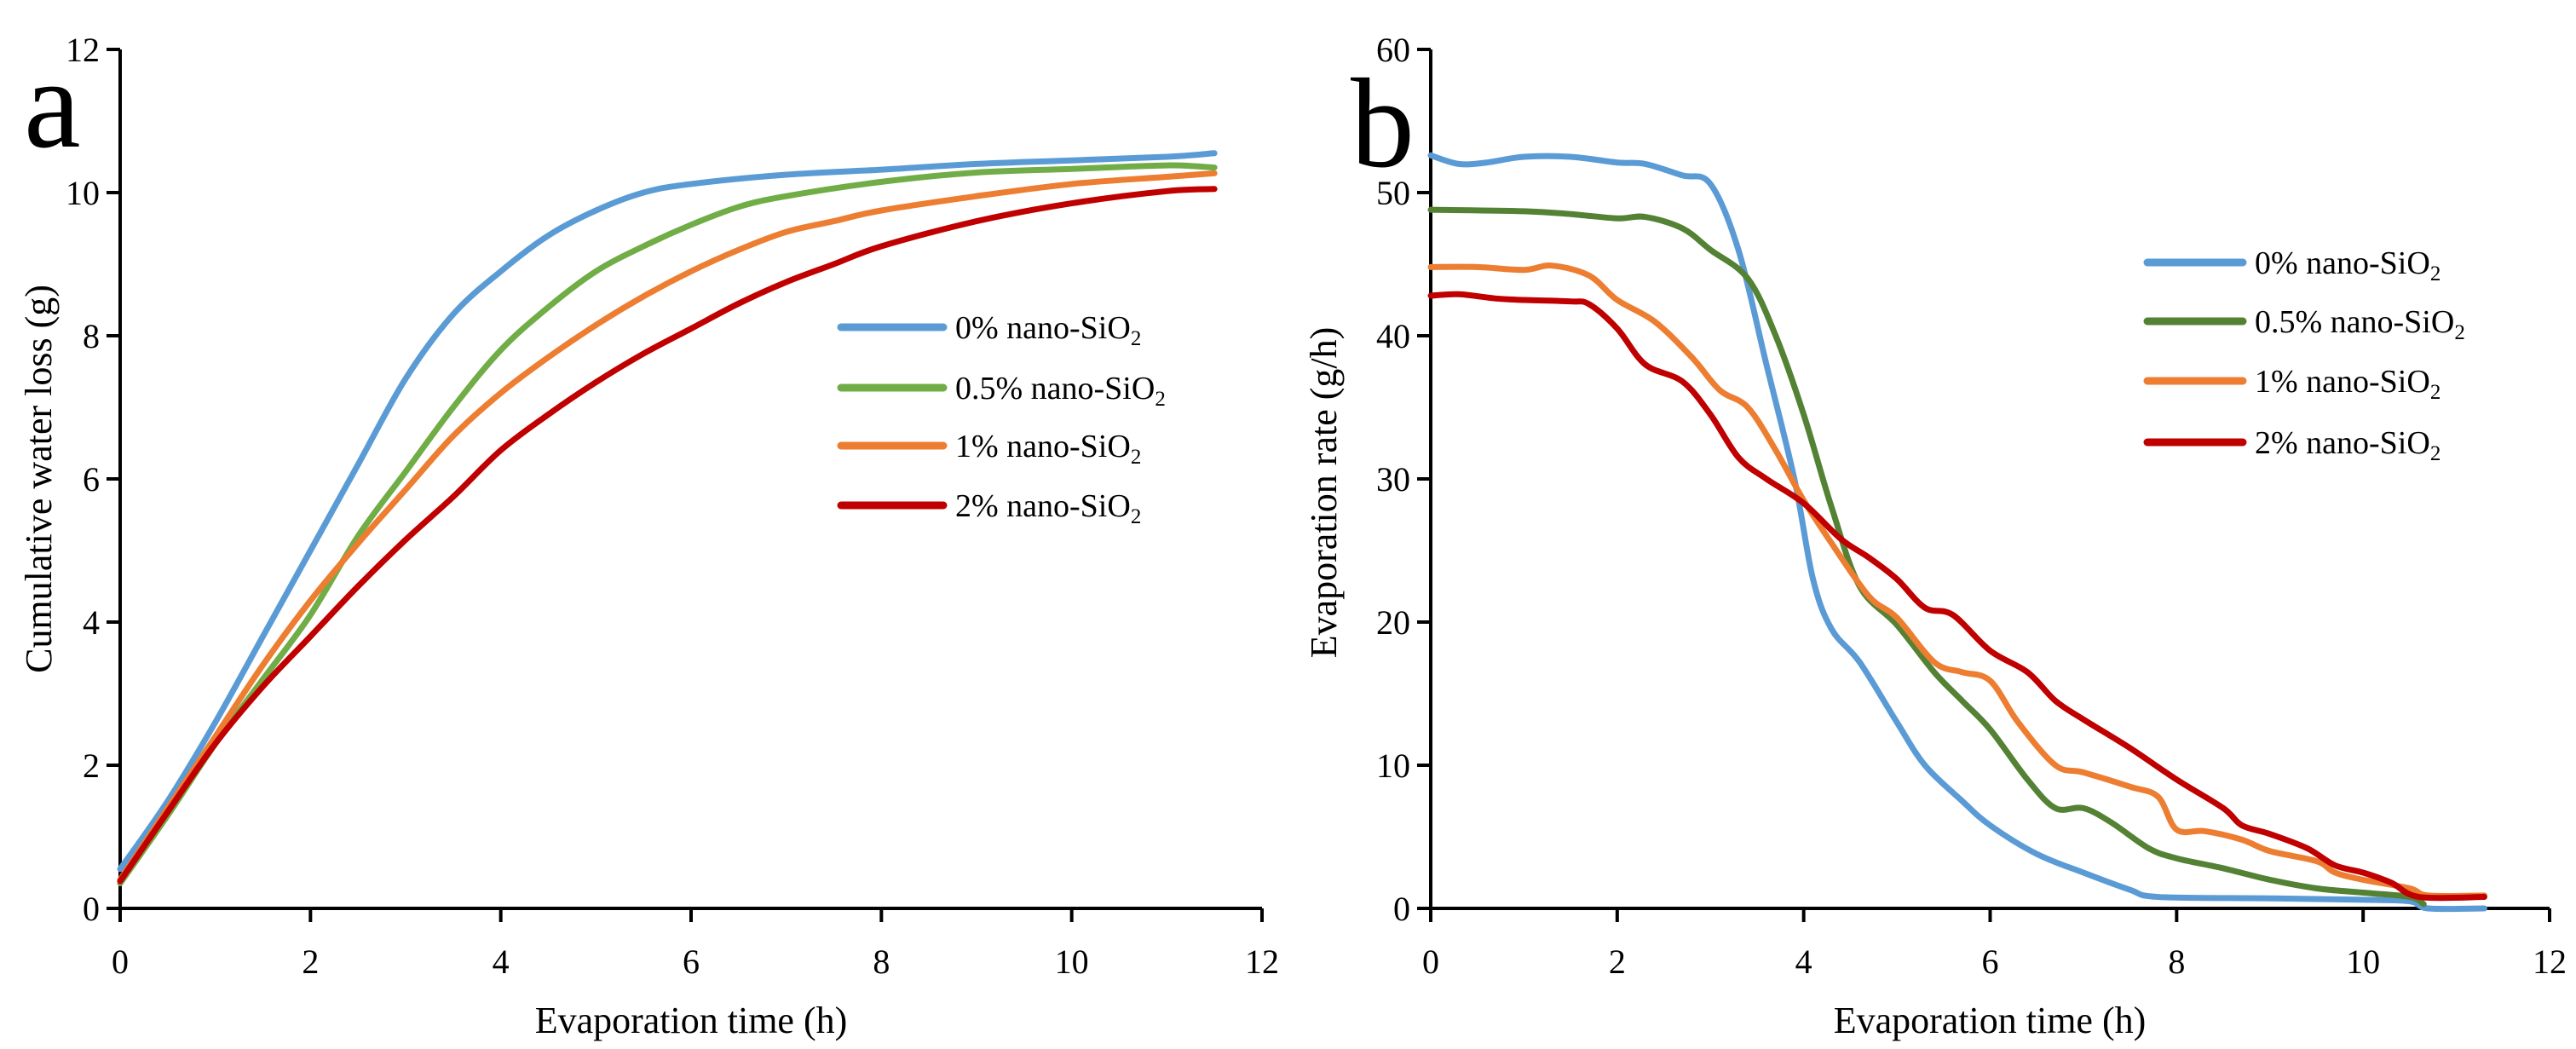 The height and width of the screenshot is (1049, 2576). Describe the element at coordinates (39, 479) in the screenshot. I see `y-axis-title-a: Cumulative water loss (g)` at that location.